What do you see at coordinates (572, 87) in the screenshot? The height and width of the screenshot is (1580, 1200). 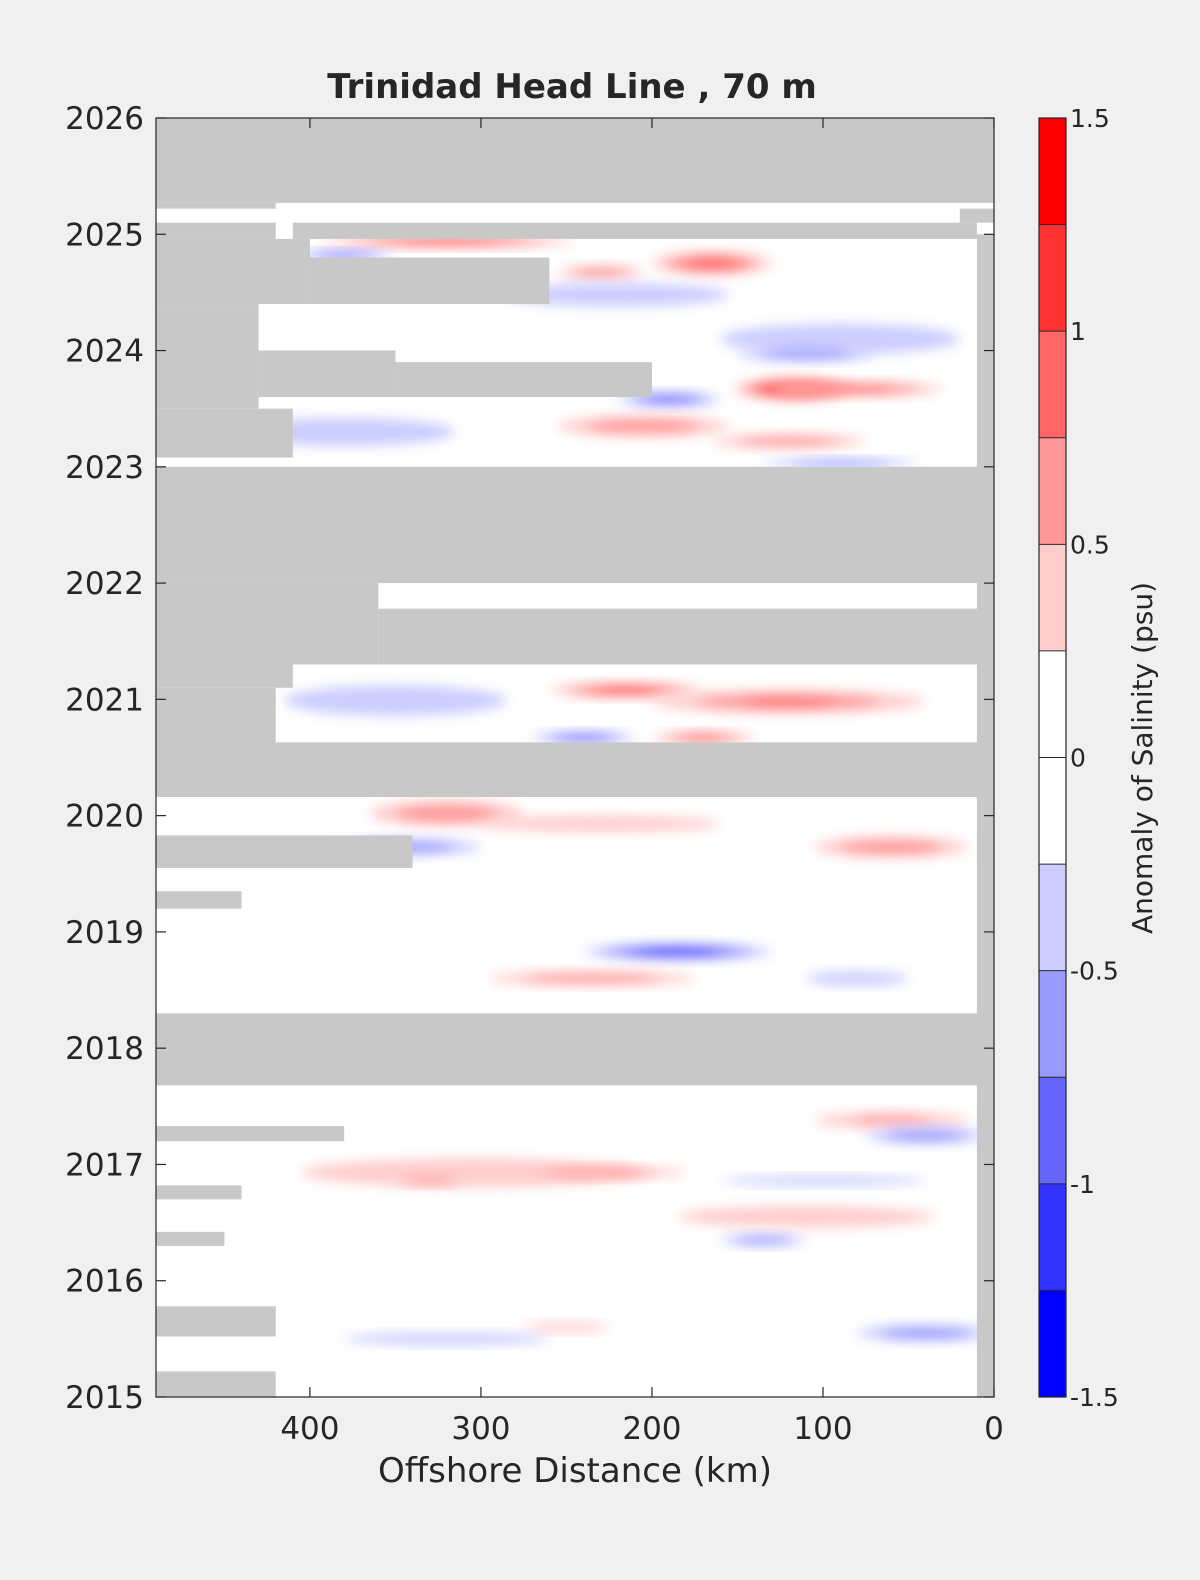 I see `chart-title: Trinidad Head Line , 70 m` at bounding box center [572, 87].